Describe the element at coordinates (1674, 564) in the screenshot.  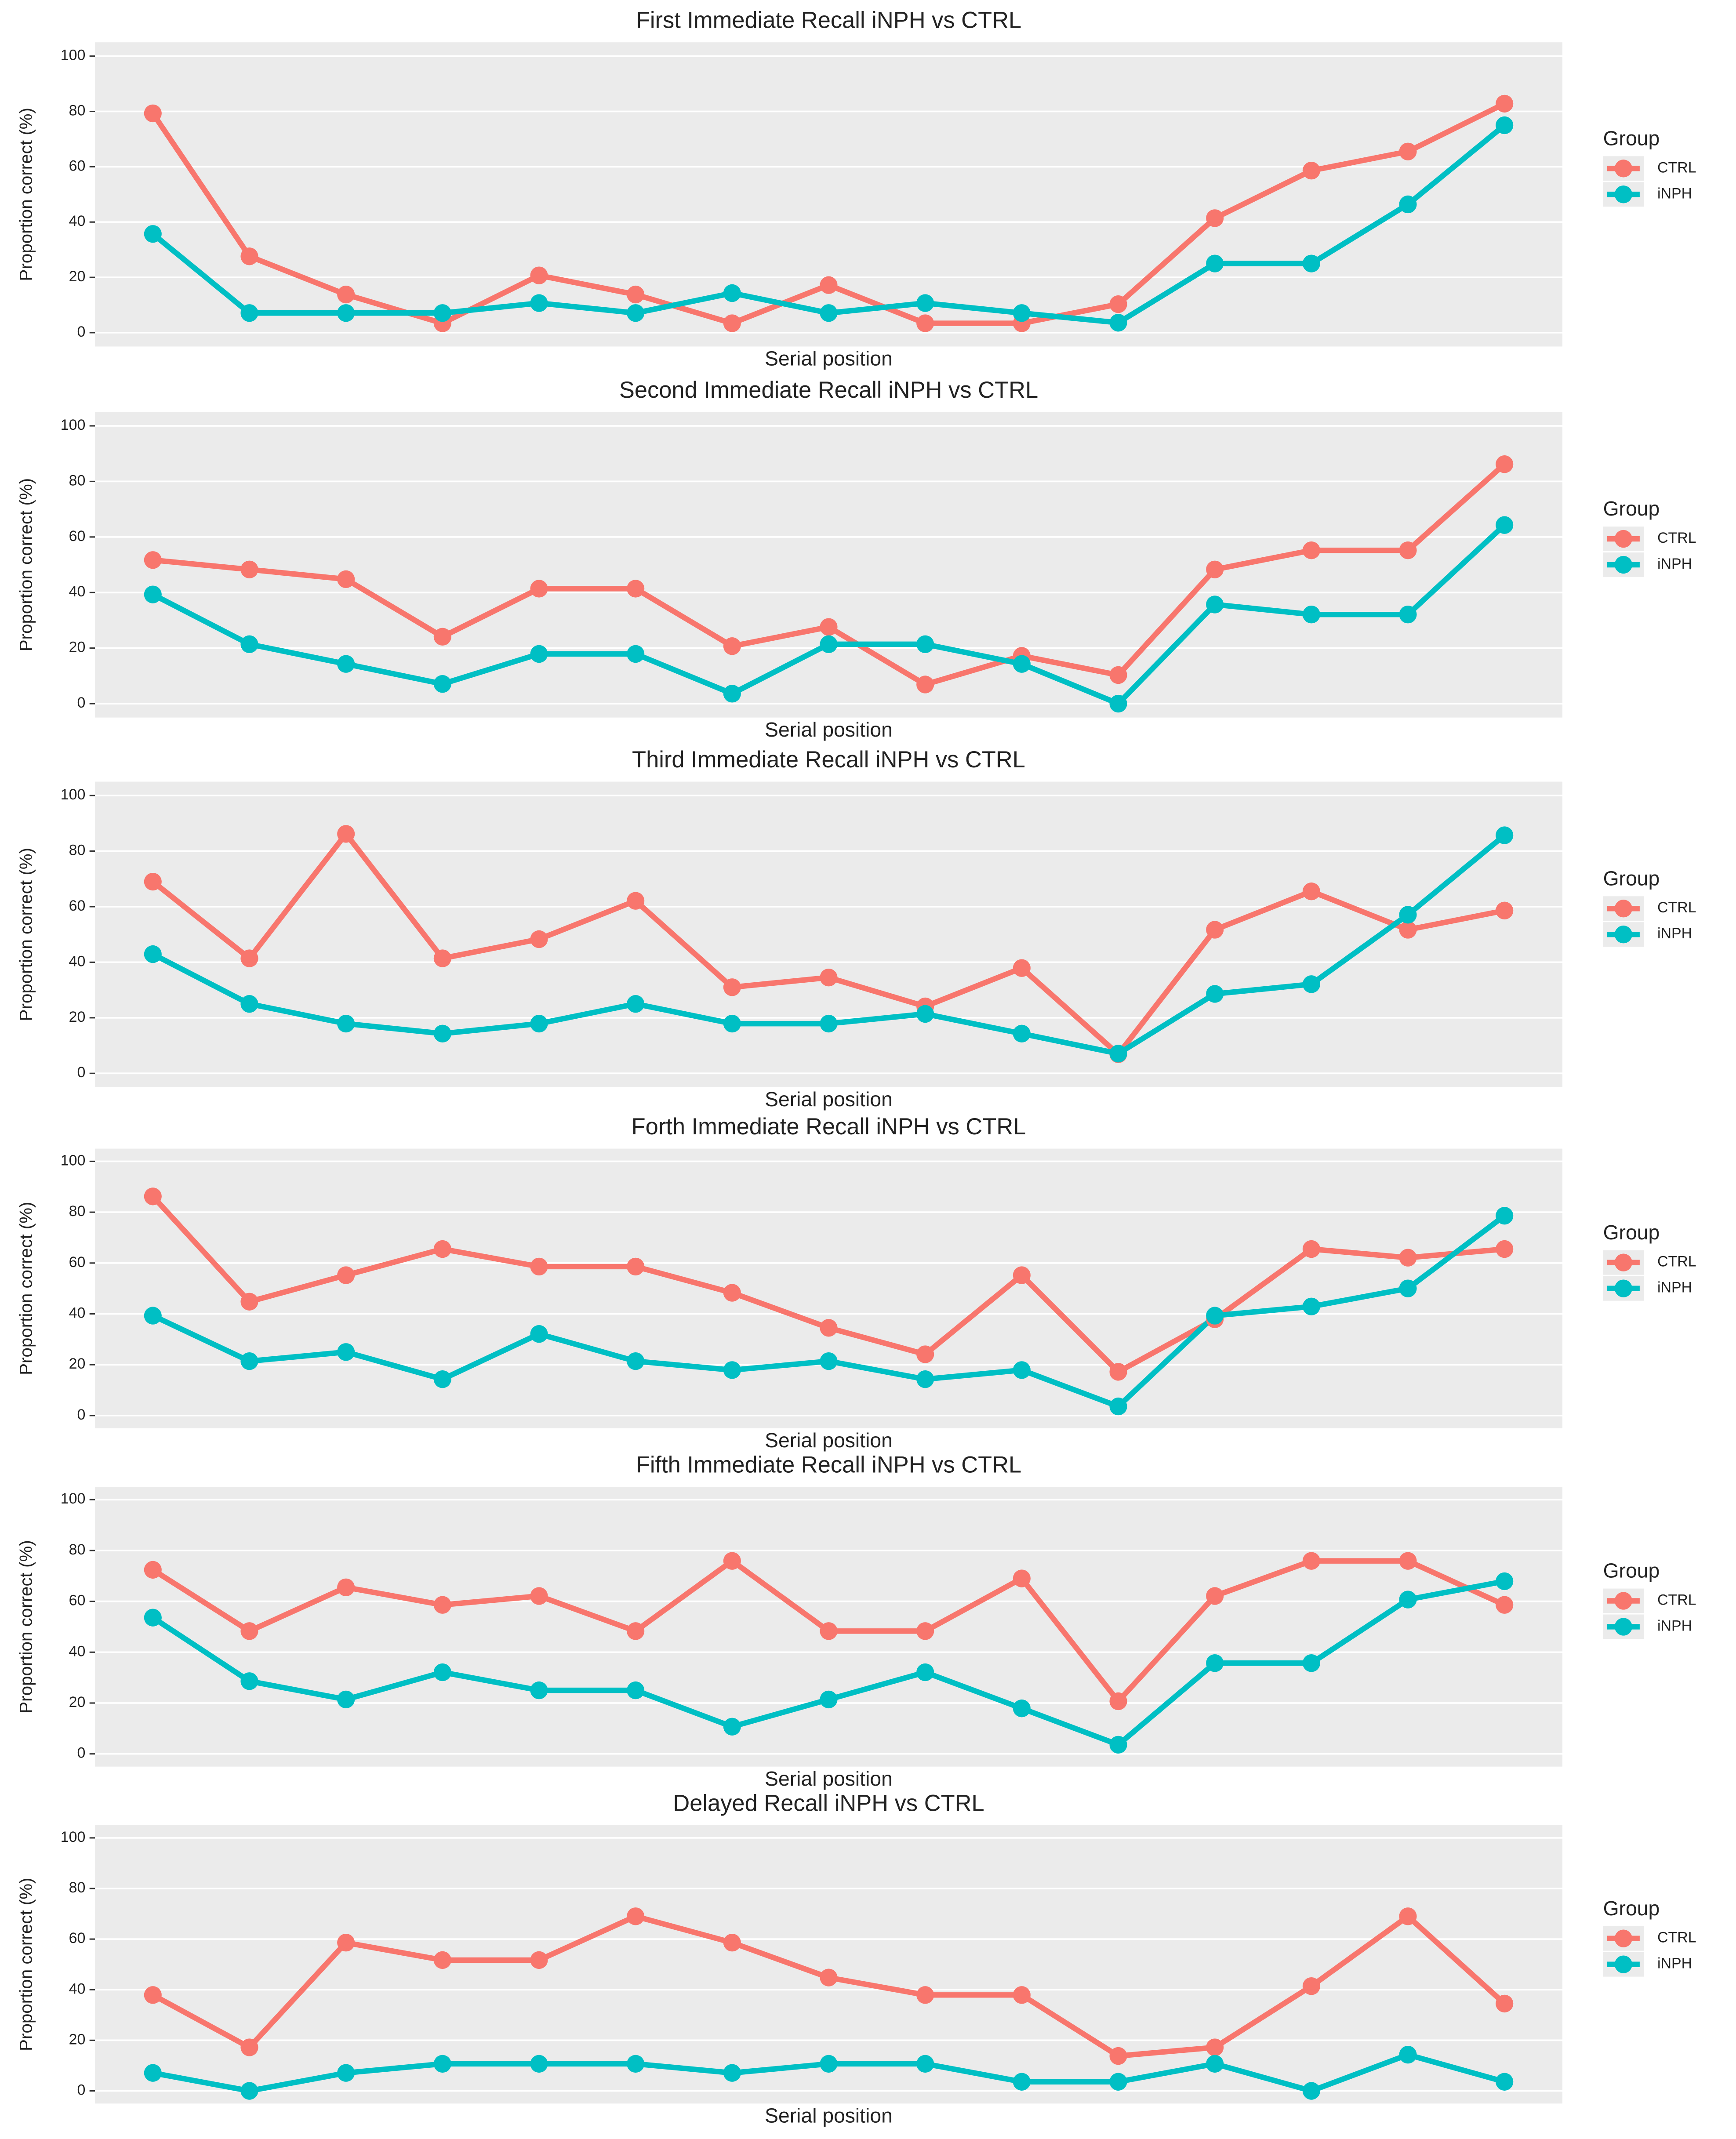
I see `legend-label: iNPH` at that location.